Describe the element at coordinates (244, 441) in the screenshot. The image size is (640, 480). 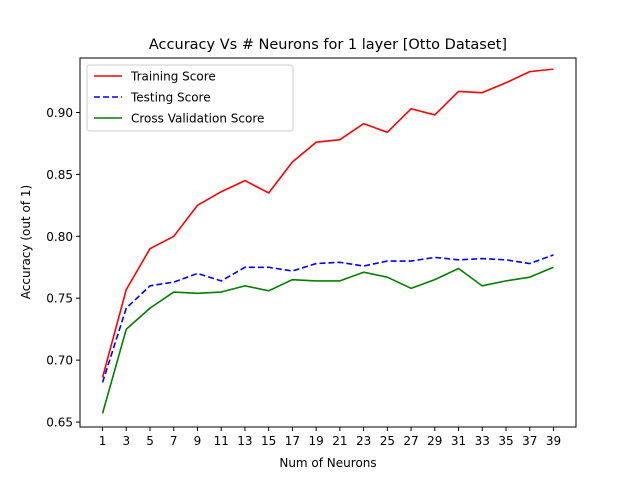
I see `x-tick-label: 13` at that location.